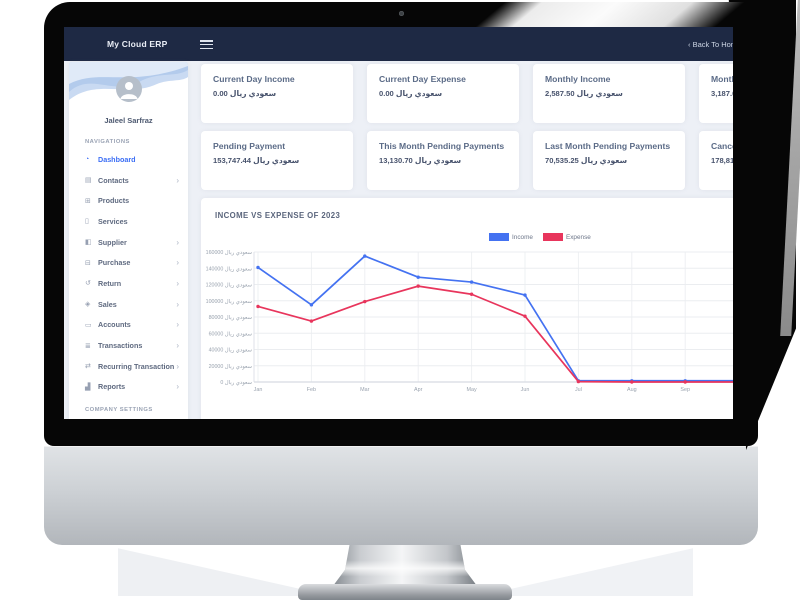 The width and height of the screenshot is (800, 600). Describe the element at coordinates (236, 383) in the screenshot. I see `svg-text: 0 سعودي ريال` at that location.